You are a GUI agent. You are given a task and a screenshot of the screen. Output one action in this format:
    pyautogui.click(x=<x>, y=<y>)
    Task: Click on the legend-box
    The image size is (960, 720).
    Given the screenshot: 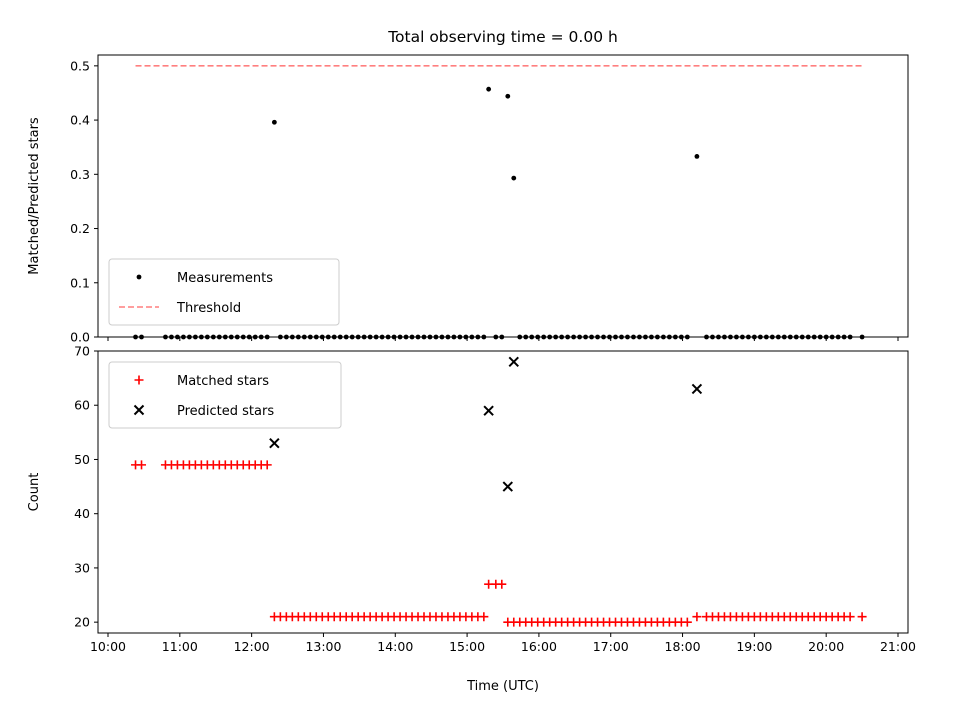 What is the action you would take?
    pyautogui.click(x=224, y=292)
    